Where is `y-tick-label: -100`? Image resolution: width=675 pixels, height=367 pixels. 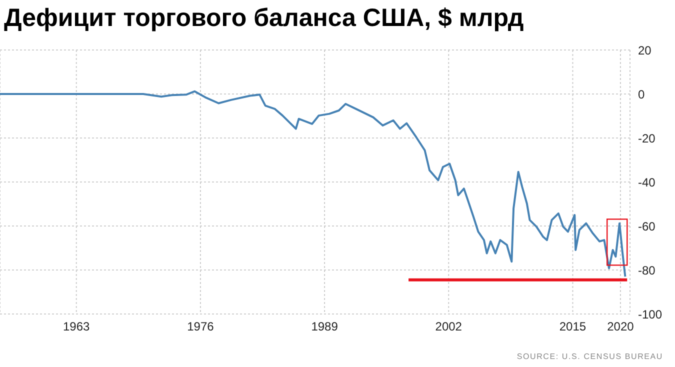 y-tick-label: -100 is located at coordinates (650, 314).